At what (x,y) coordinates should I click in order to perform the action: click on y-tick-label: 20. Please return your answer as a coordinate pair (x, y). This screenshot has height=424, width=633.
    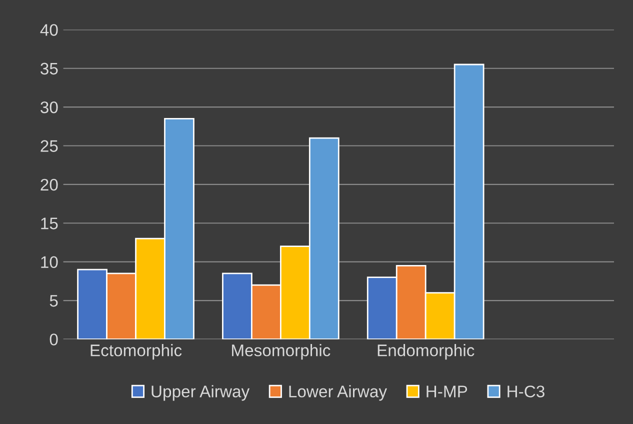
    Looking at the image, I should click on (49, 184).